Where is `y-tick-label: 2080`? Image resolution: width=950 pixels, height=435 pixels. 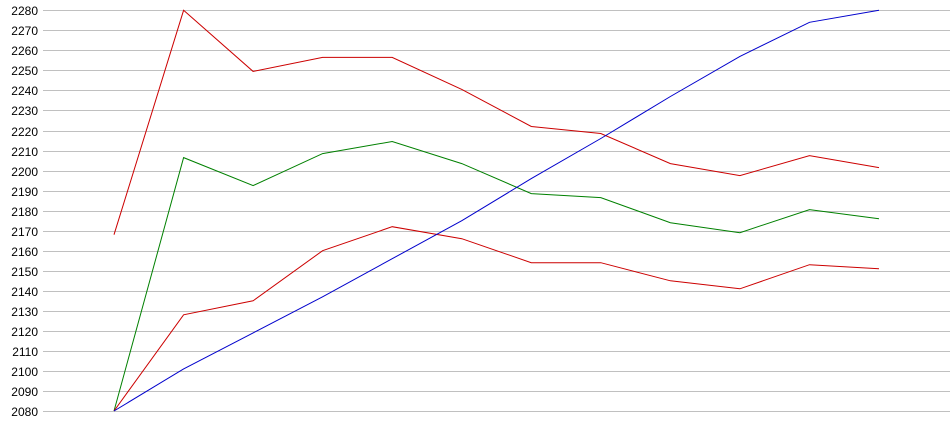 y-tick-label: 2080 is located at coordinates (24, 412).